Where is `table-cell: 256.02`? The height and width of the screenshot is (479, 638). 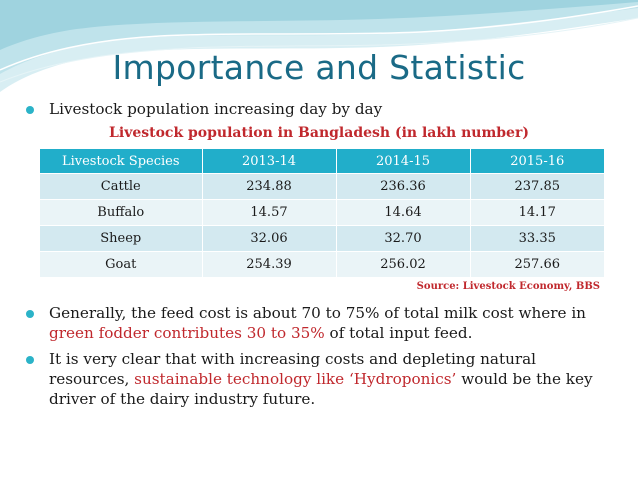
table-cell: 256.02 is located at coordinates (403, 264).